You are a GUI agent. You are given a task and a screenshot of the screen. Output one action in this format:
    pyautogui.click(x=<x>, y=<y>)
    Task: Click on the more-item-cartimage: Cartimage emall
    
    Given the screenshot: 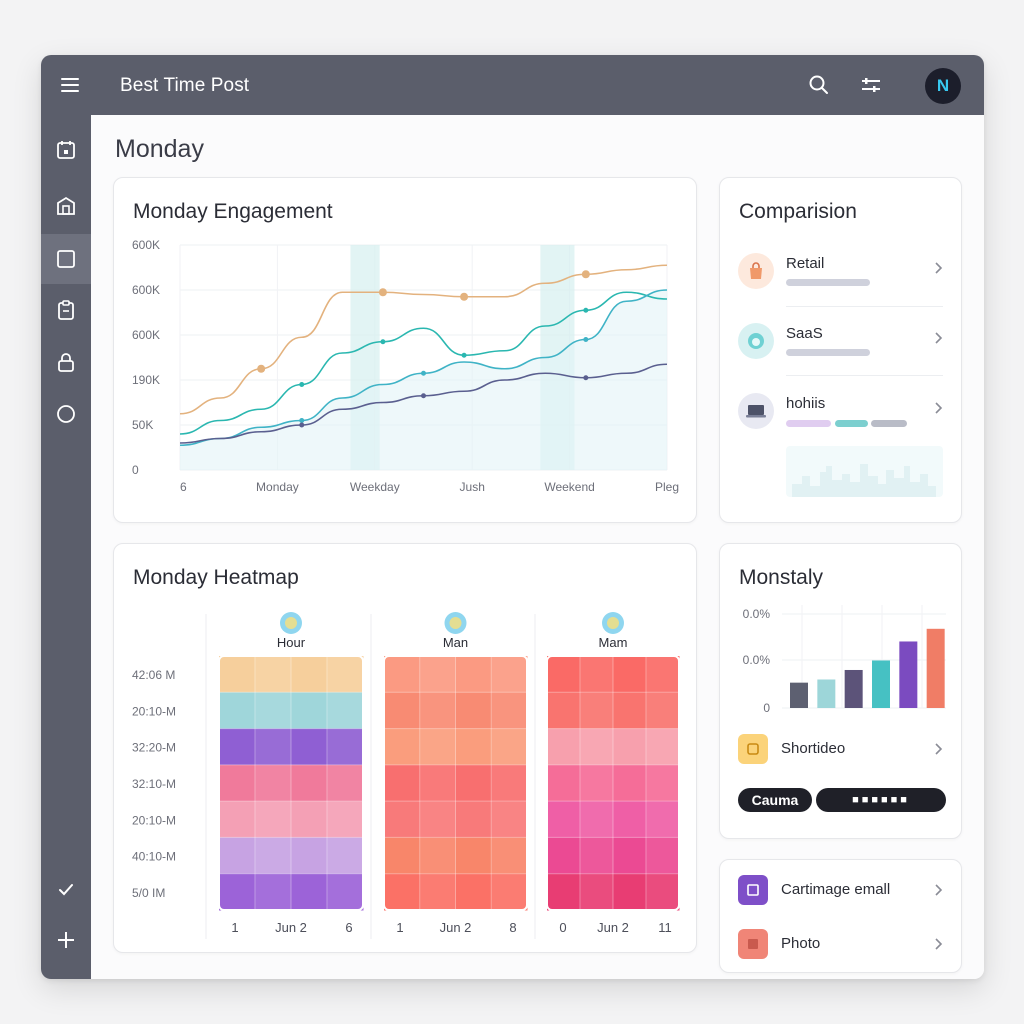 What is the action you would take?
    pyautogui.click(x=840, y=890)
    